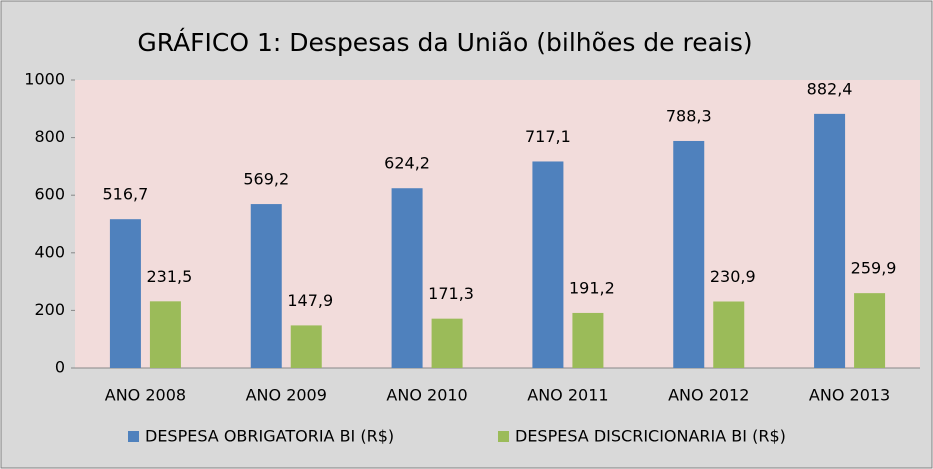 The height and width of the screenshot is (469, 933). I want to click on y-tick-label: 200, so click(49, 309).